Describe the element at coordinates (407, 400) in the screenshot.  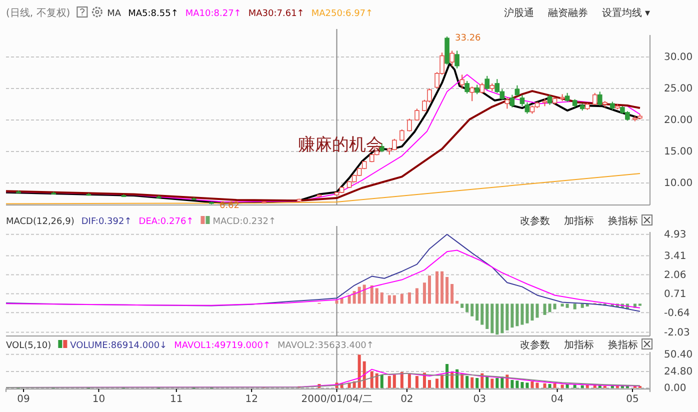
I see `x-tick-label: 02` at that location.